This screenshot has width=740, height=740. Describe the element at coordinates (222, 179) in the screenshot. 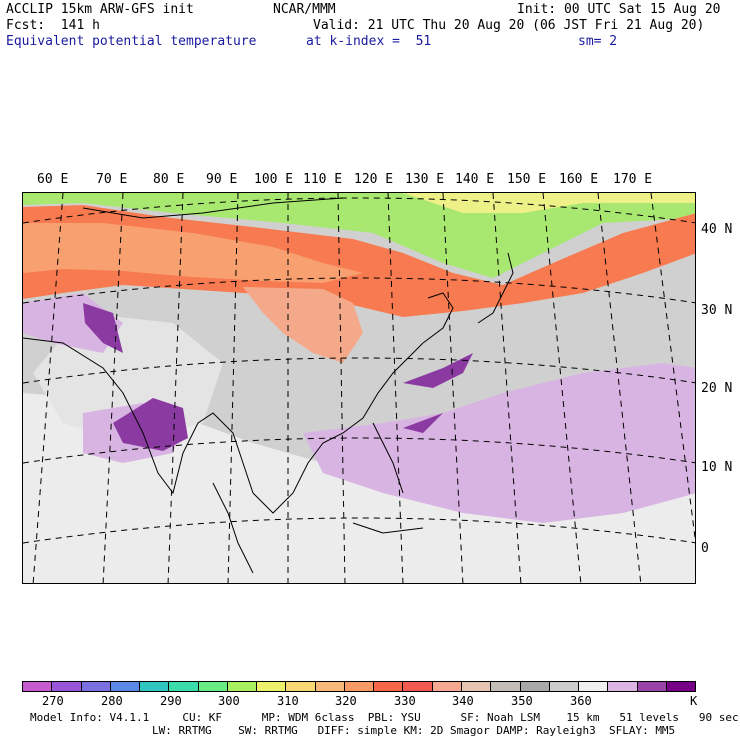

I see `lon-label: 90 E` at that location.